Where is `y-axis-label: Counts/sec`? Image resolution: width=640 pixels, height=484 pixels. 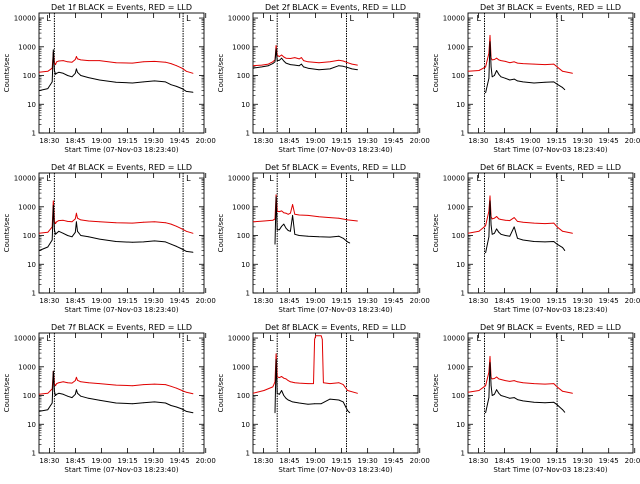 y-axis-label: Counts/sec is located at coordinates (7, 233).